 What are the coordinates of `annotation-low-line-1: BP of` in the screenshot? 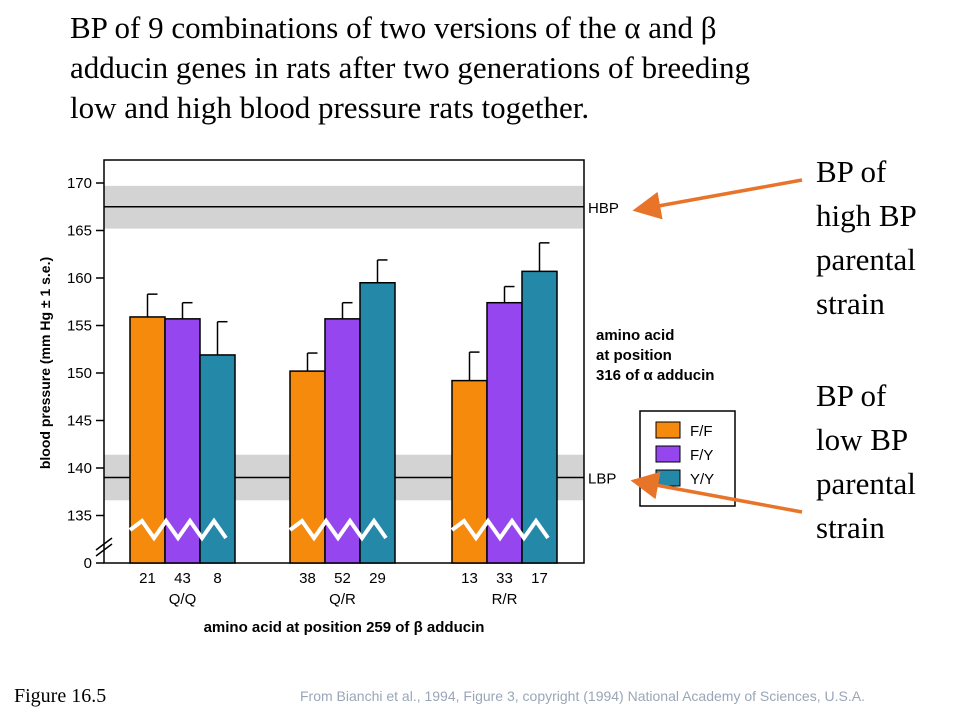 It's located at (851, 395).